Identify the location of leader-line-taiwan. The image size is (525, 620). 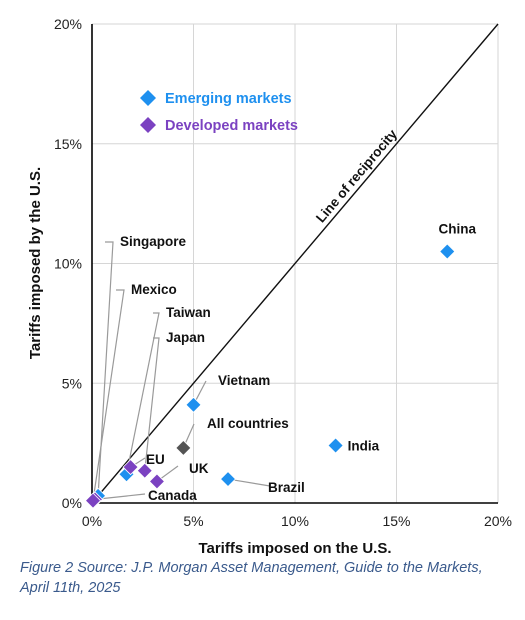
(142, 393).